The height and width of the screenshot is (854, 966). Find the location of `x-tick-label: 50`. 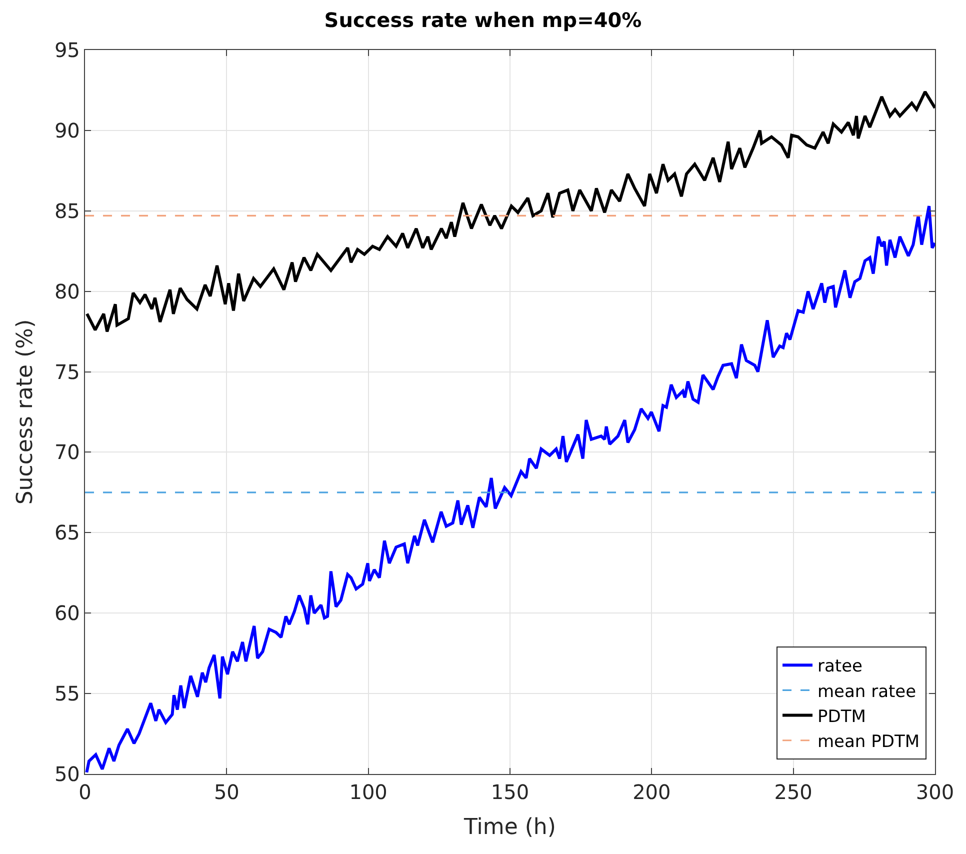

x-tick-label: 50 is located at coordinates (227, 792).